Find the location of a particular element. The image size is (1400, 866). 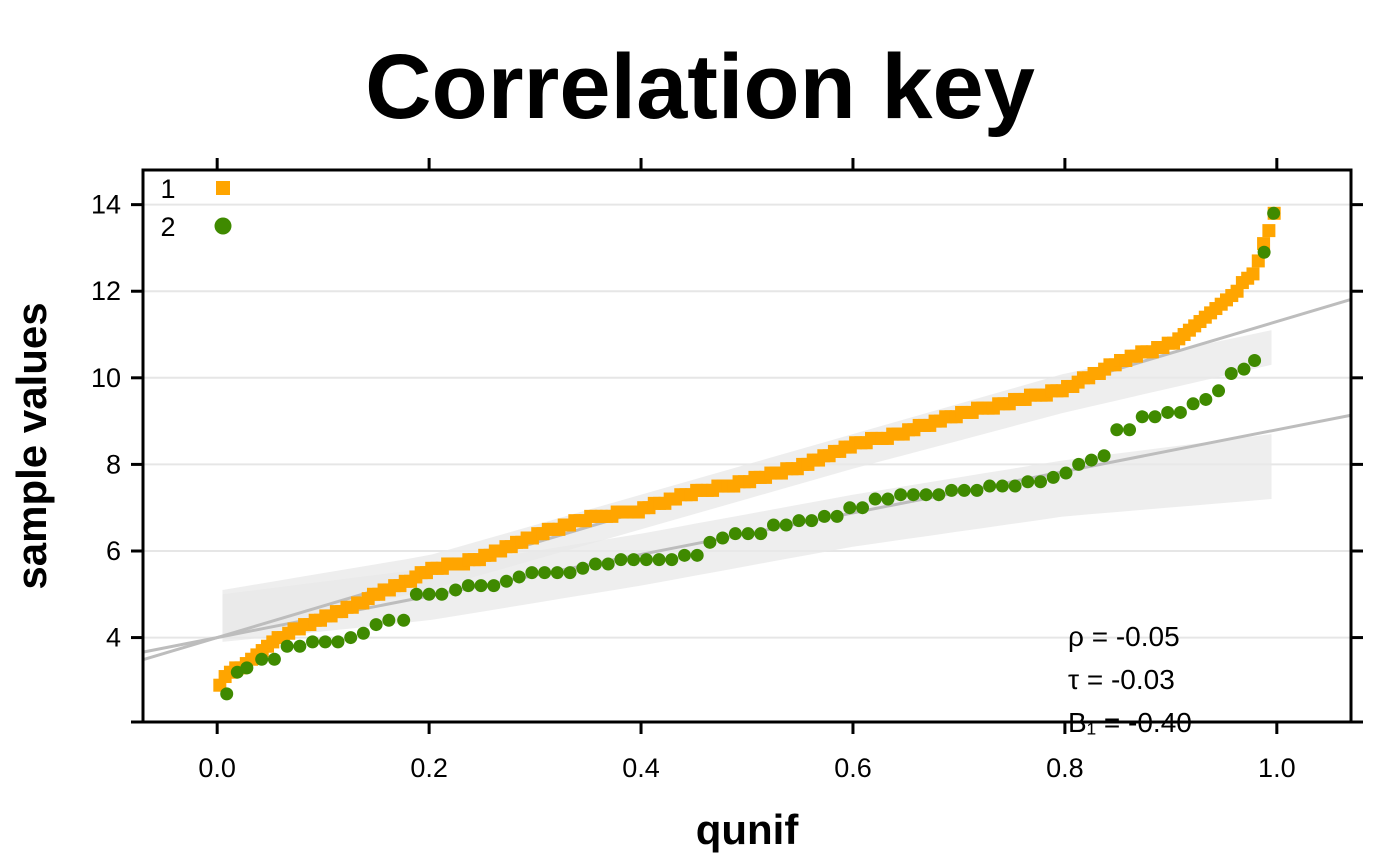

y-tick-label: 10 is located at coordinates (106, 378).